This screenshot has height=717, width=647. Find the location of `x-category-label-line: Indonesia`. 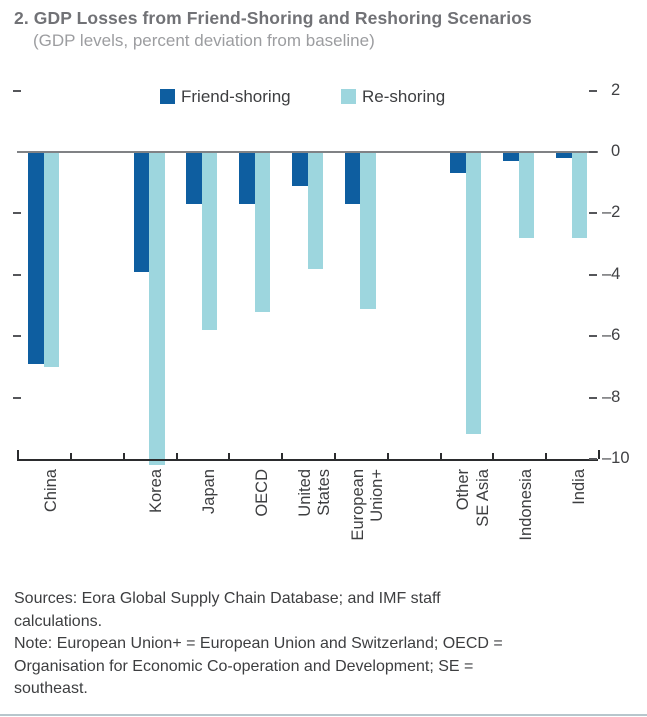

x-category-label-line: Indonesia is located at coordinates (525, 505).